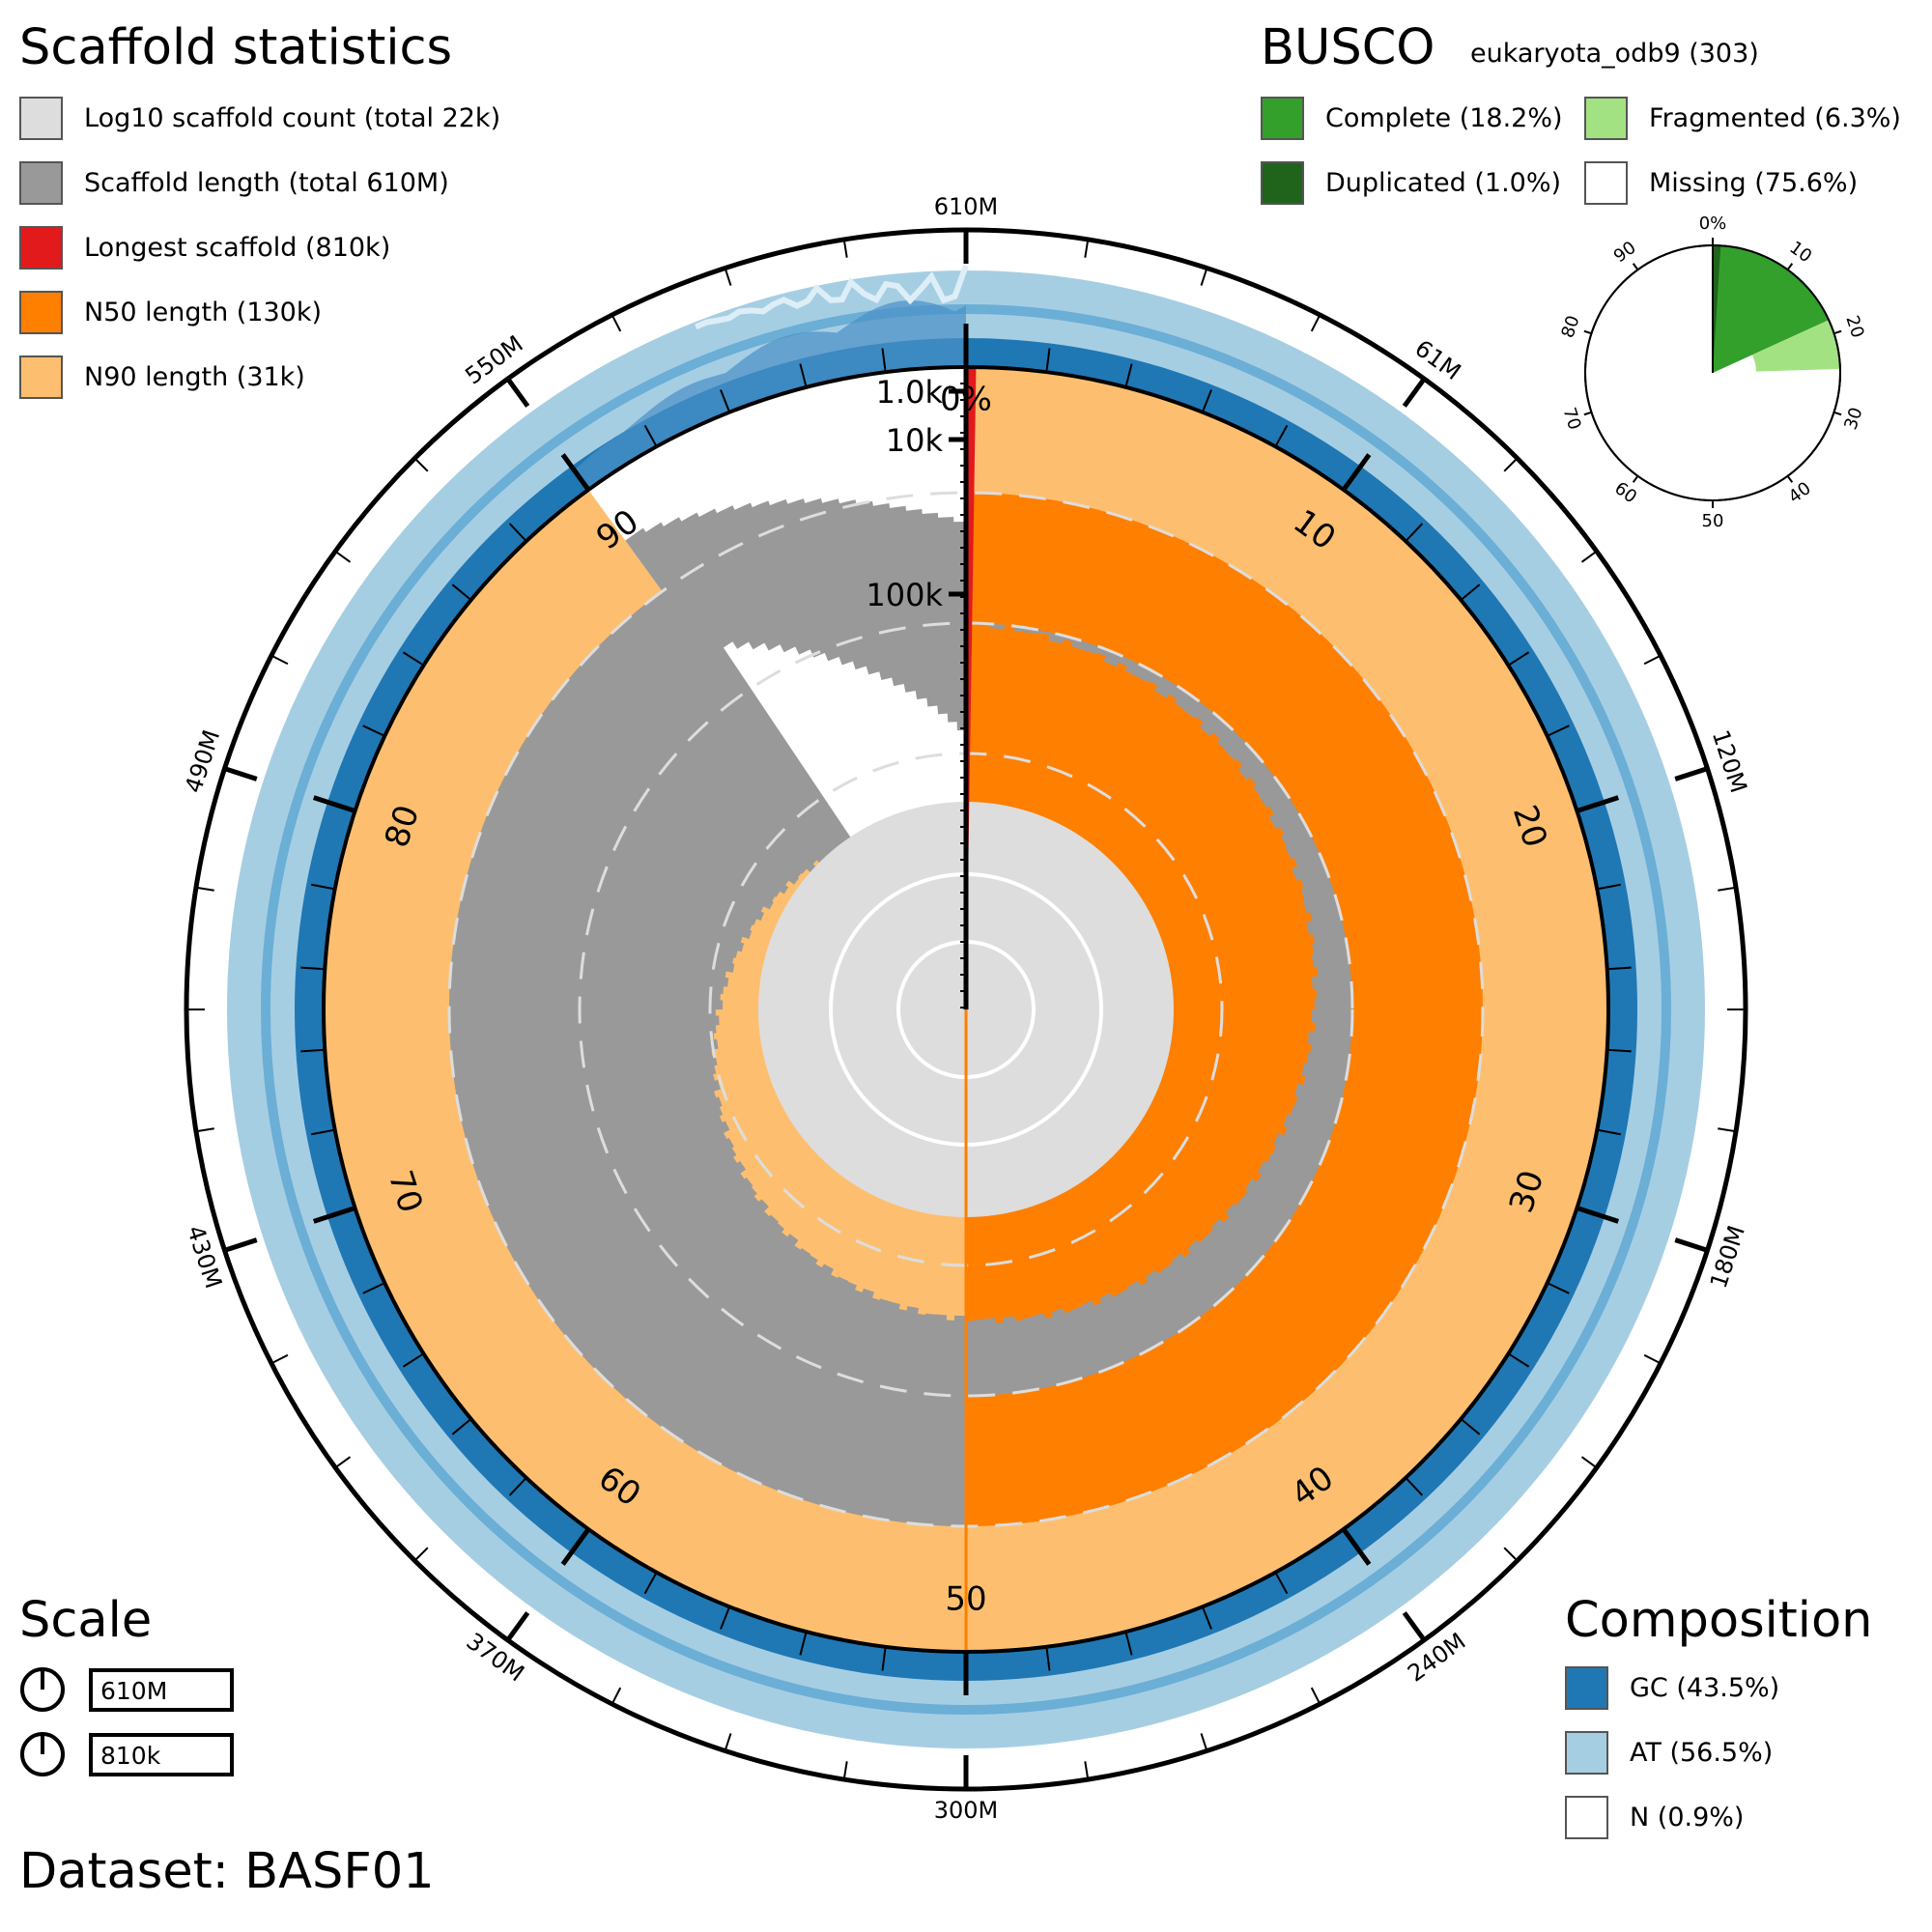 The height and width of the screenshot is (1932, 1932). Describe the element at coordinates (1348, 47) in the screenshot. I see `busco-title: BUSCO` at that location.